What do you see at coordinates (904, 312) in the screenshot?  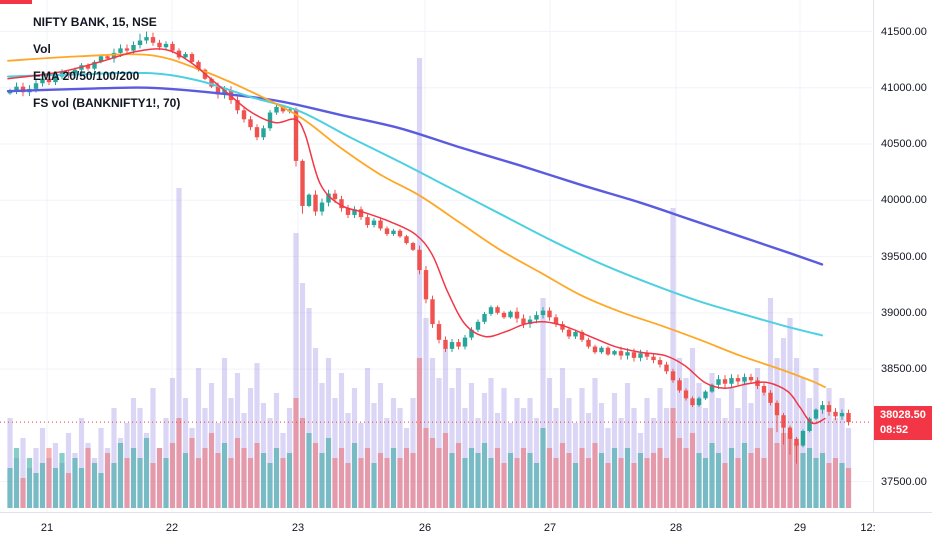 I see `price-axis-tick: 39000.00` at bounding box center [904, 312].